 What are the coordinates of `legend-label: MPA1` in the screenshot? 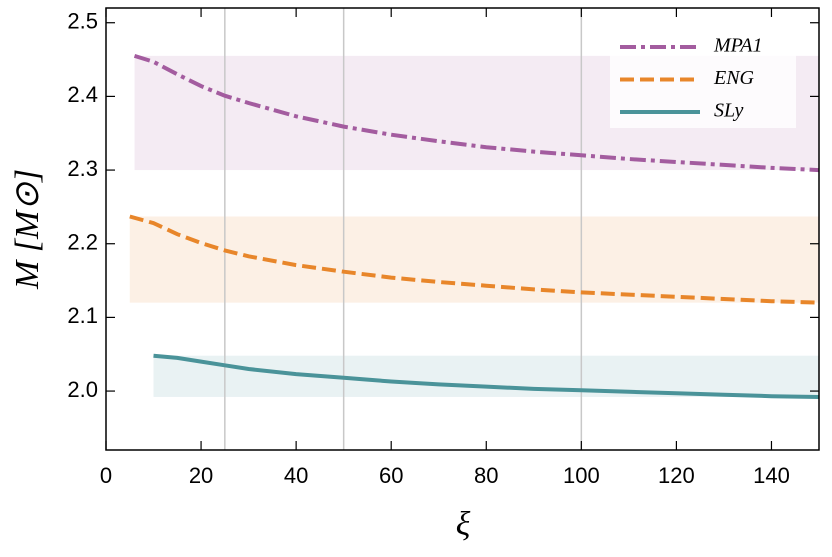 It's located at (738, 46).